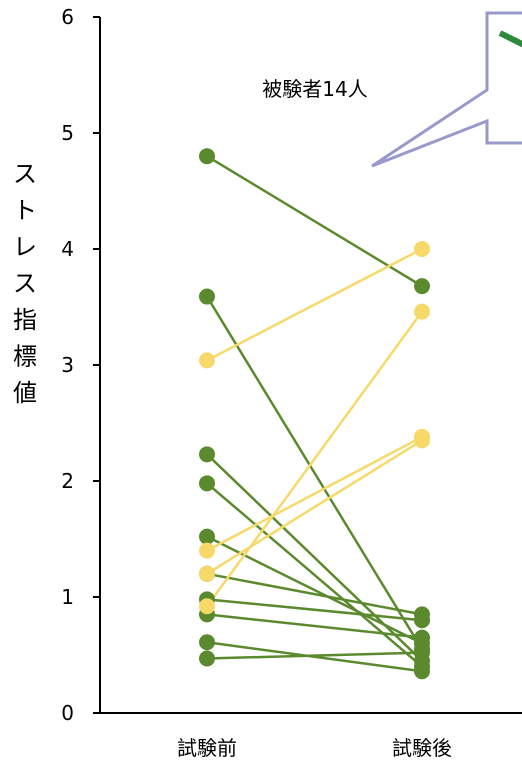 This screenshot has width=522, height=762. Describe the element at coordinates (67, 365) in the screenshot. I see `y-tick-label: 3` at that location.